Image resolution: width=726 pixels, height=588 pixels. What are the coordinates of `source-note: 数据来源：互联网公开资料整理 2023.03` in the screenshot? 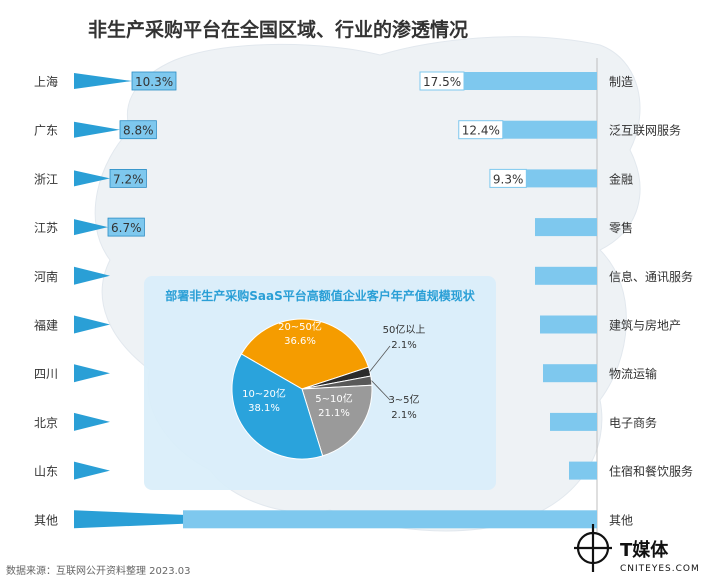 It's located at (98, 570).